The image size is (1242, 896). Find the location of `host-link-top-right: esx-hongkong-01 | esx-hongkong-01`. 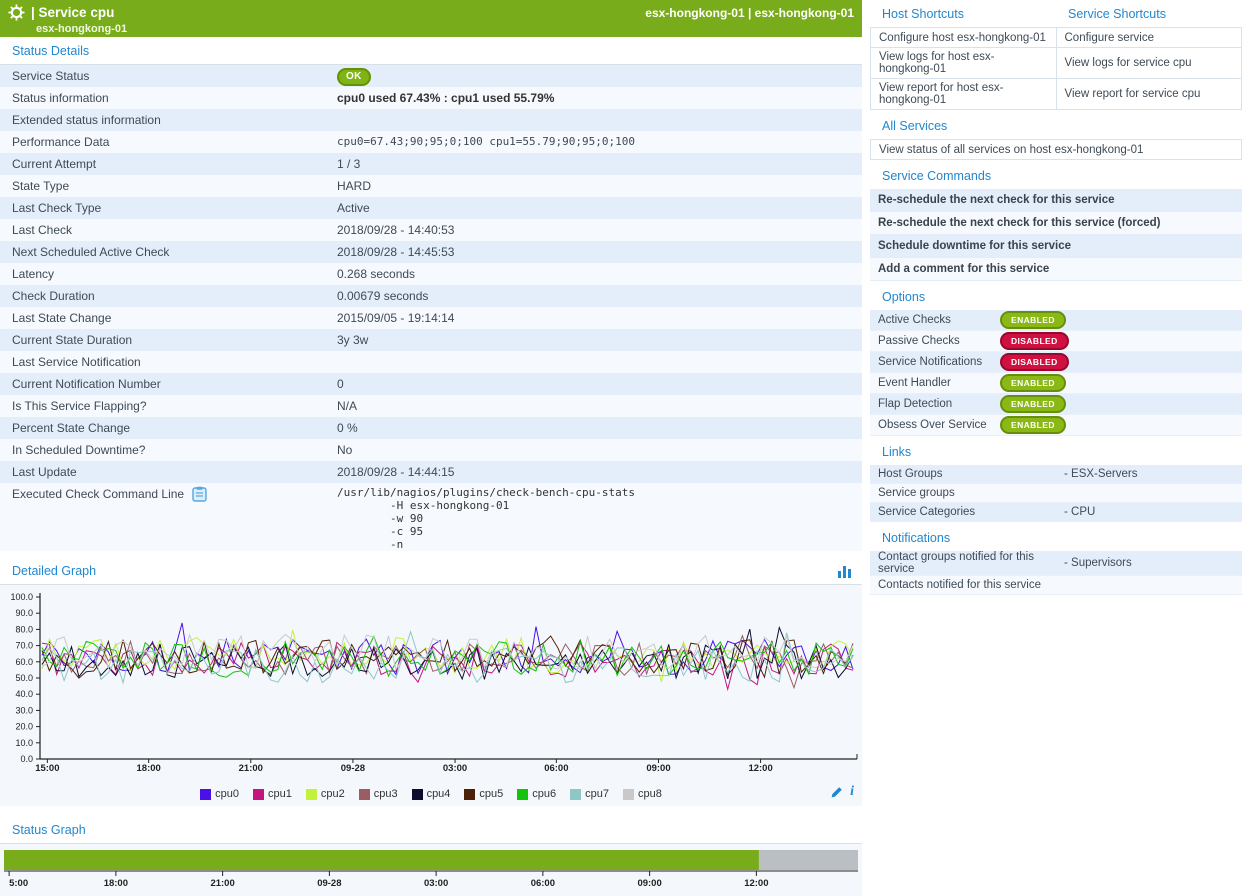

host-link-top-right: esx-hongkong-01 | esx-hongkong-01 is located at coordinates (749, 13).